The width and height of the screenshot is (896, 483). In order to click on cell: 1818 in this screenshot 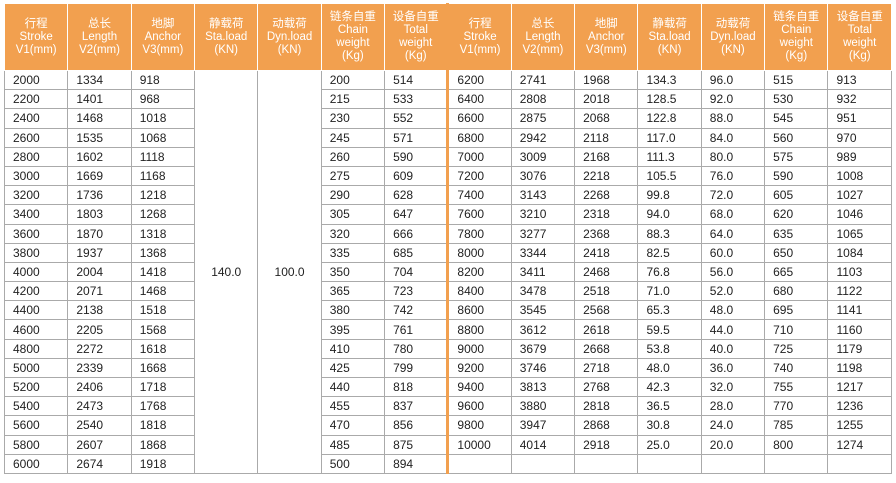, I will do `click(163, 425)`.